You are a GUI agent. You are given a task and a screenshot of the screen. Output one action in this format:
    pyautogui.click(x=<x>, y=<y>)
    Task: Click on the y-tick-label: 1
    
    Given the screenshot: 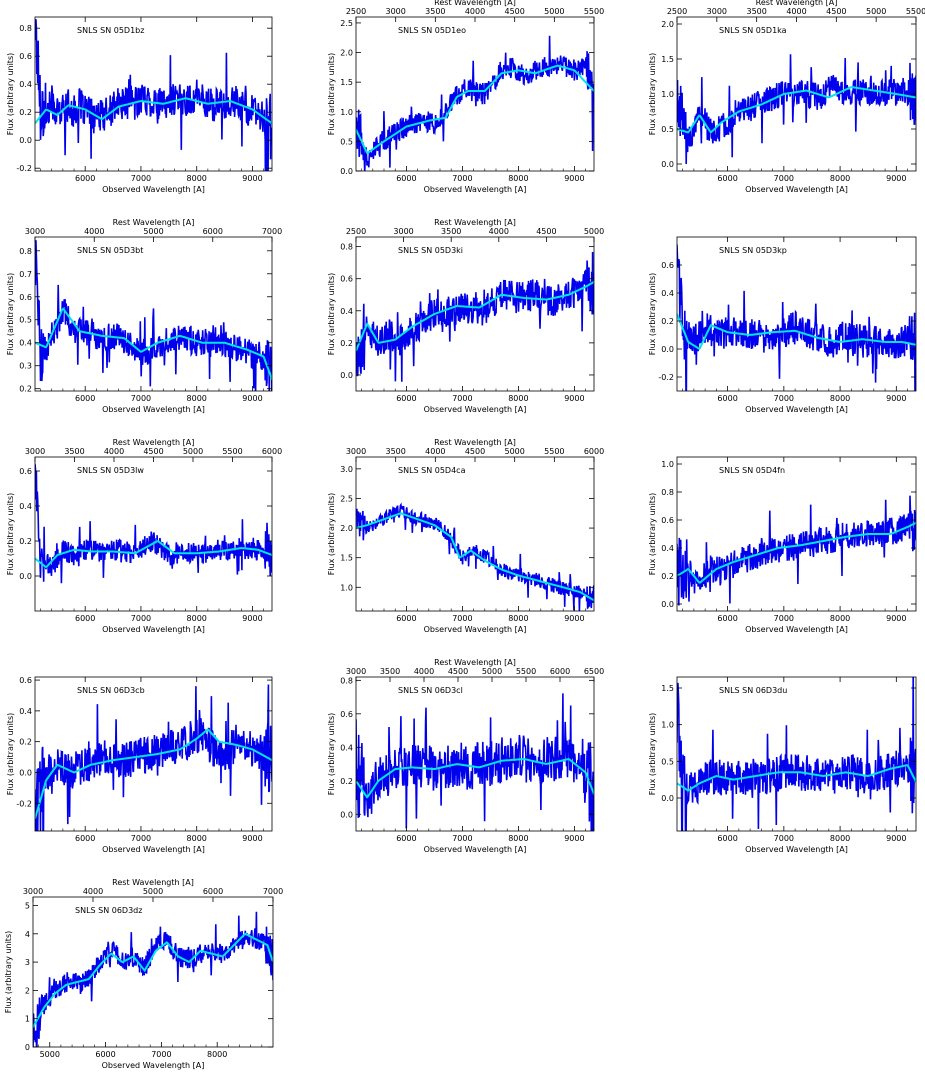 What is the action you would take?
    pyautogui.click(x=27, y=1019)
    